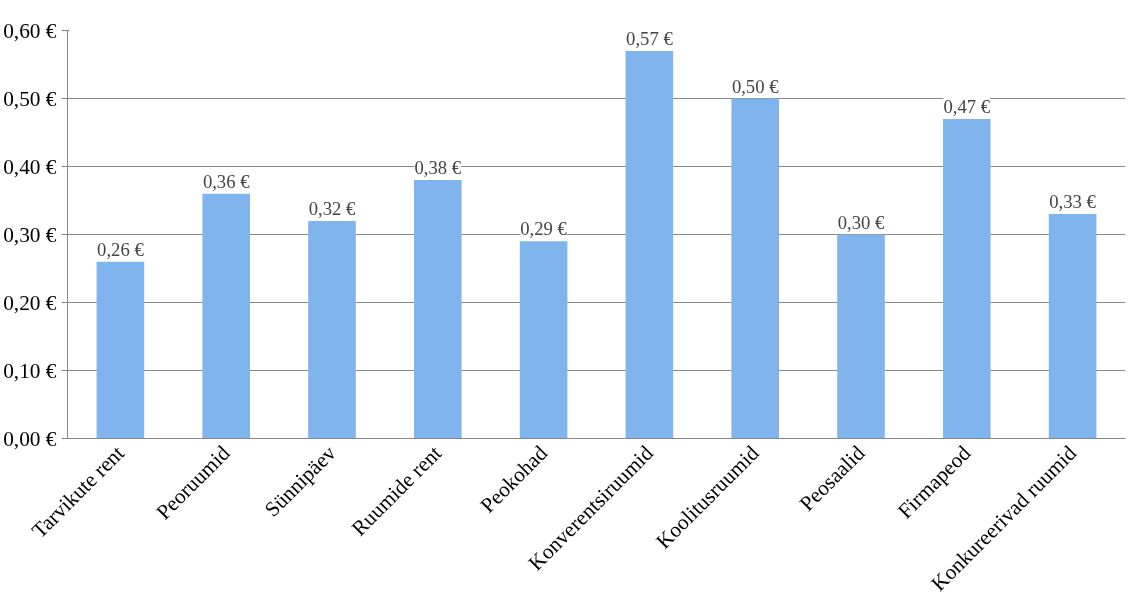  What do you see at coordinates (30, 234) in the screenshot?
I see `y-tick-label: 0,30 €` at bounding box center [30, 234].